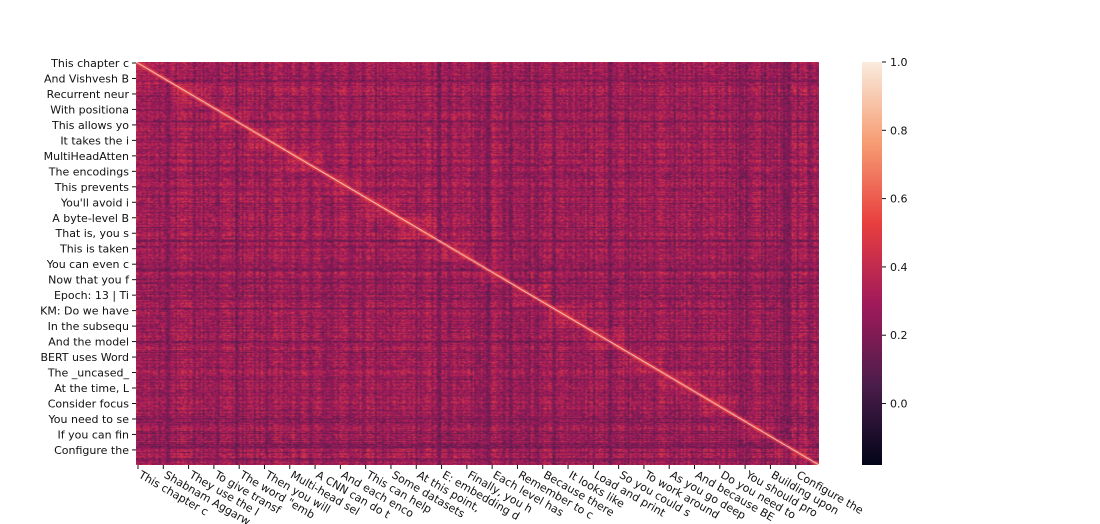 Image resolution: width=1100 pixels, height=524 pixels. What do you see at coordinates (899, 199) in the screenshot?
I see `colorbar-tick-label: 0.6` at bounding box center [899, 199].